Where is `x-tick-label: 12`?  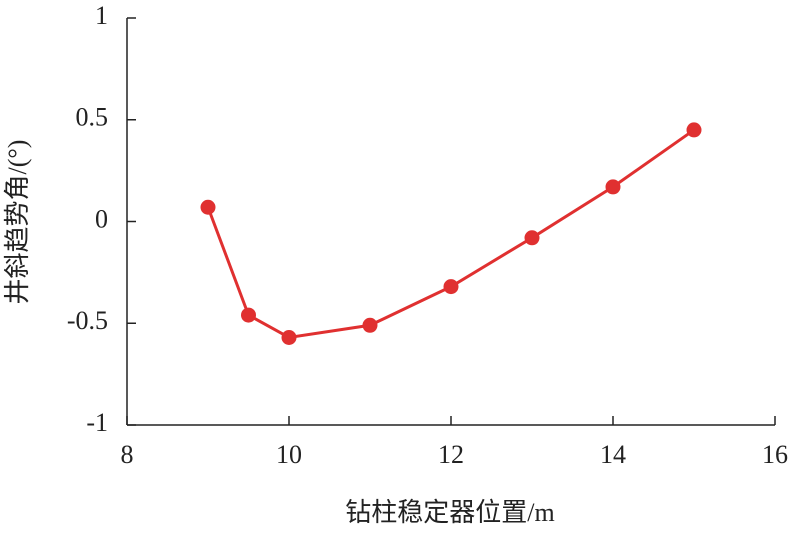 x-tick-label: 12 is located at coordinates (451, 454).